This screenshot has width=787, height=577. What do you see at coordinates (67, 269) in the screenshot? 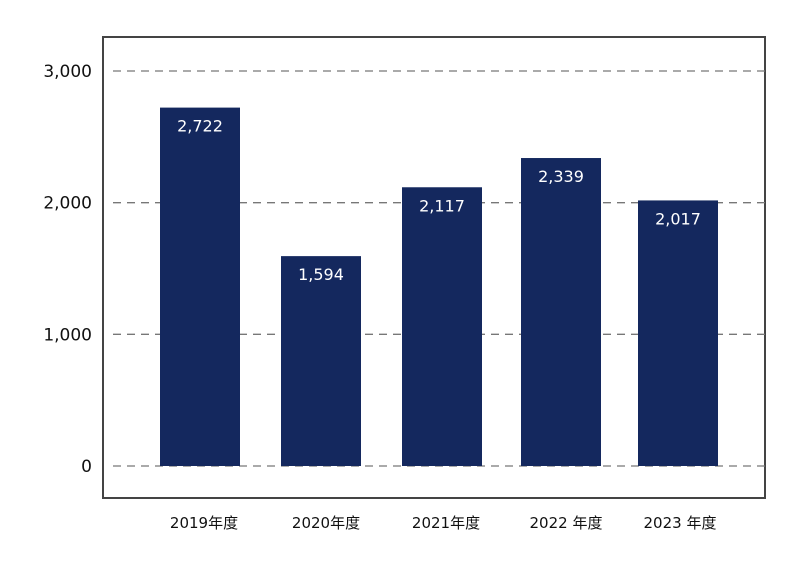
I see `y-axis-tick-labels: 0 1,000 2,000 3,000` at bounding box center [67, 269].